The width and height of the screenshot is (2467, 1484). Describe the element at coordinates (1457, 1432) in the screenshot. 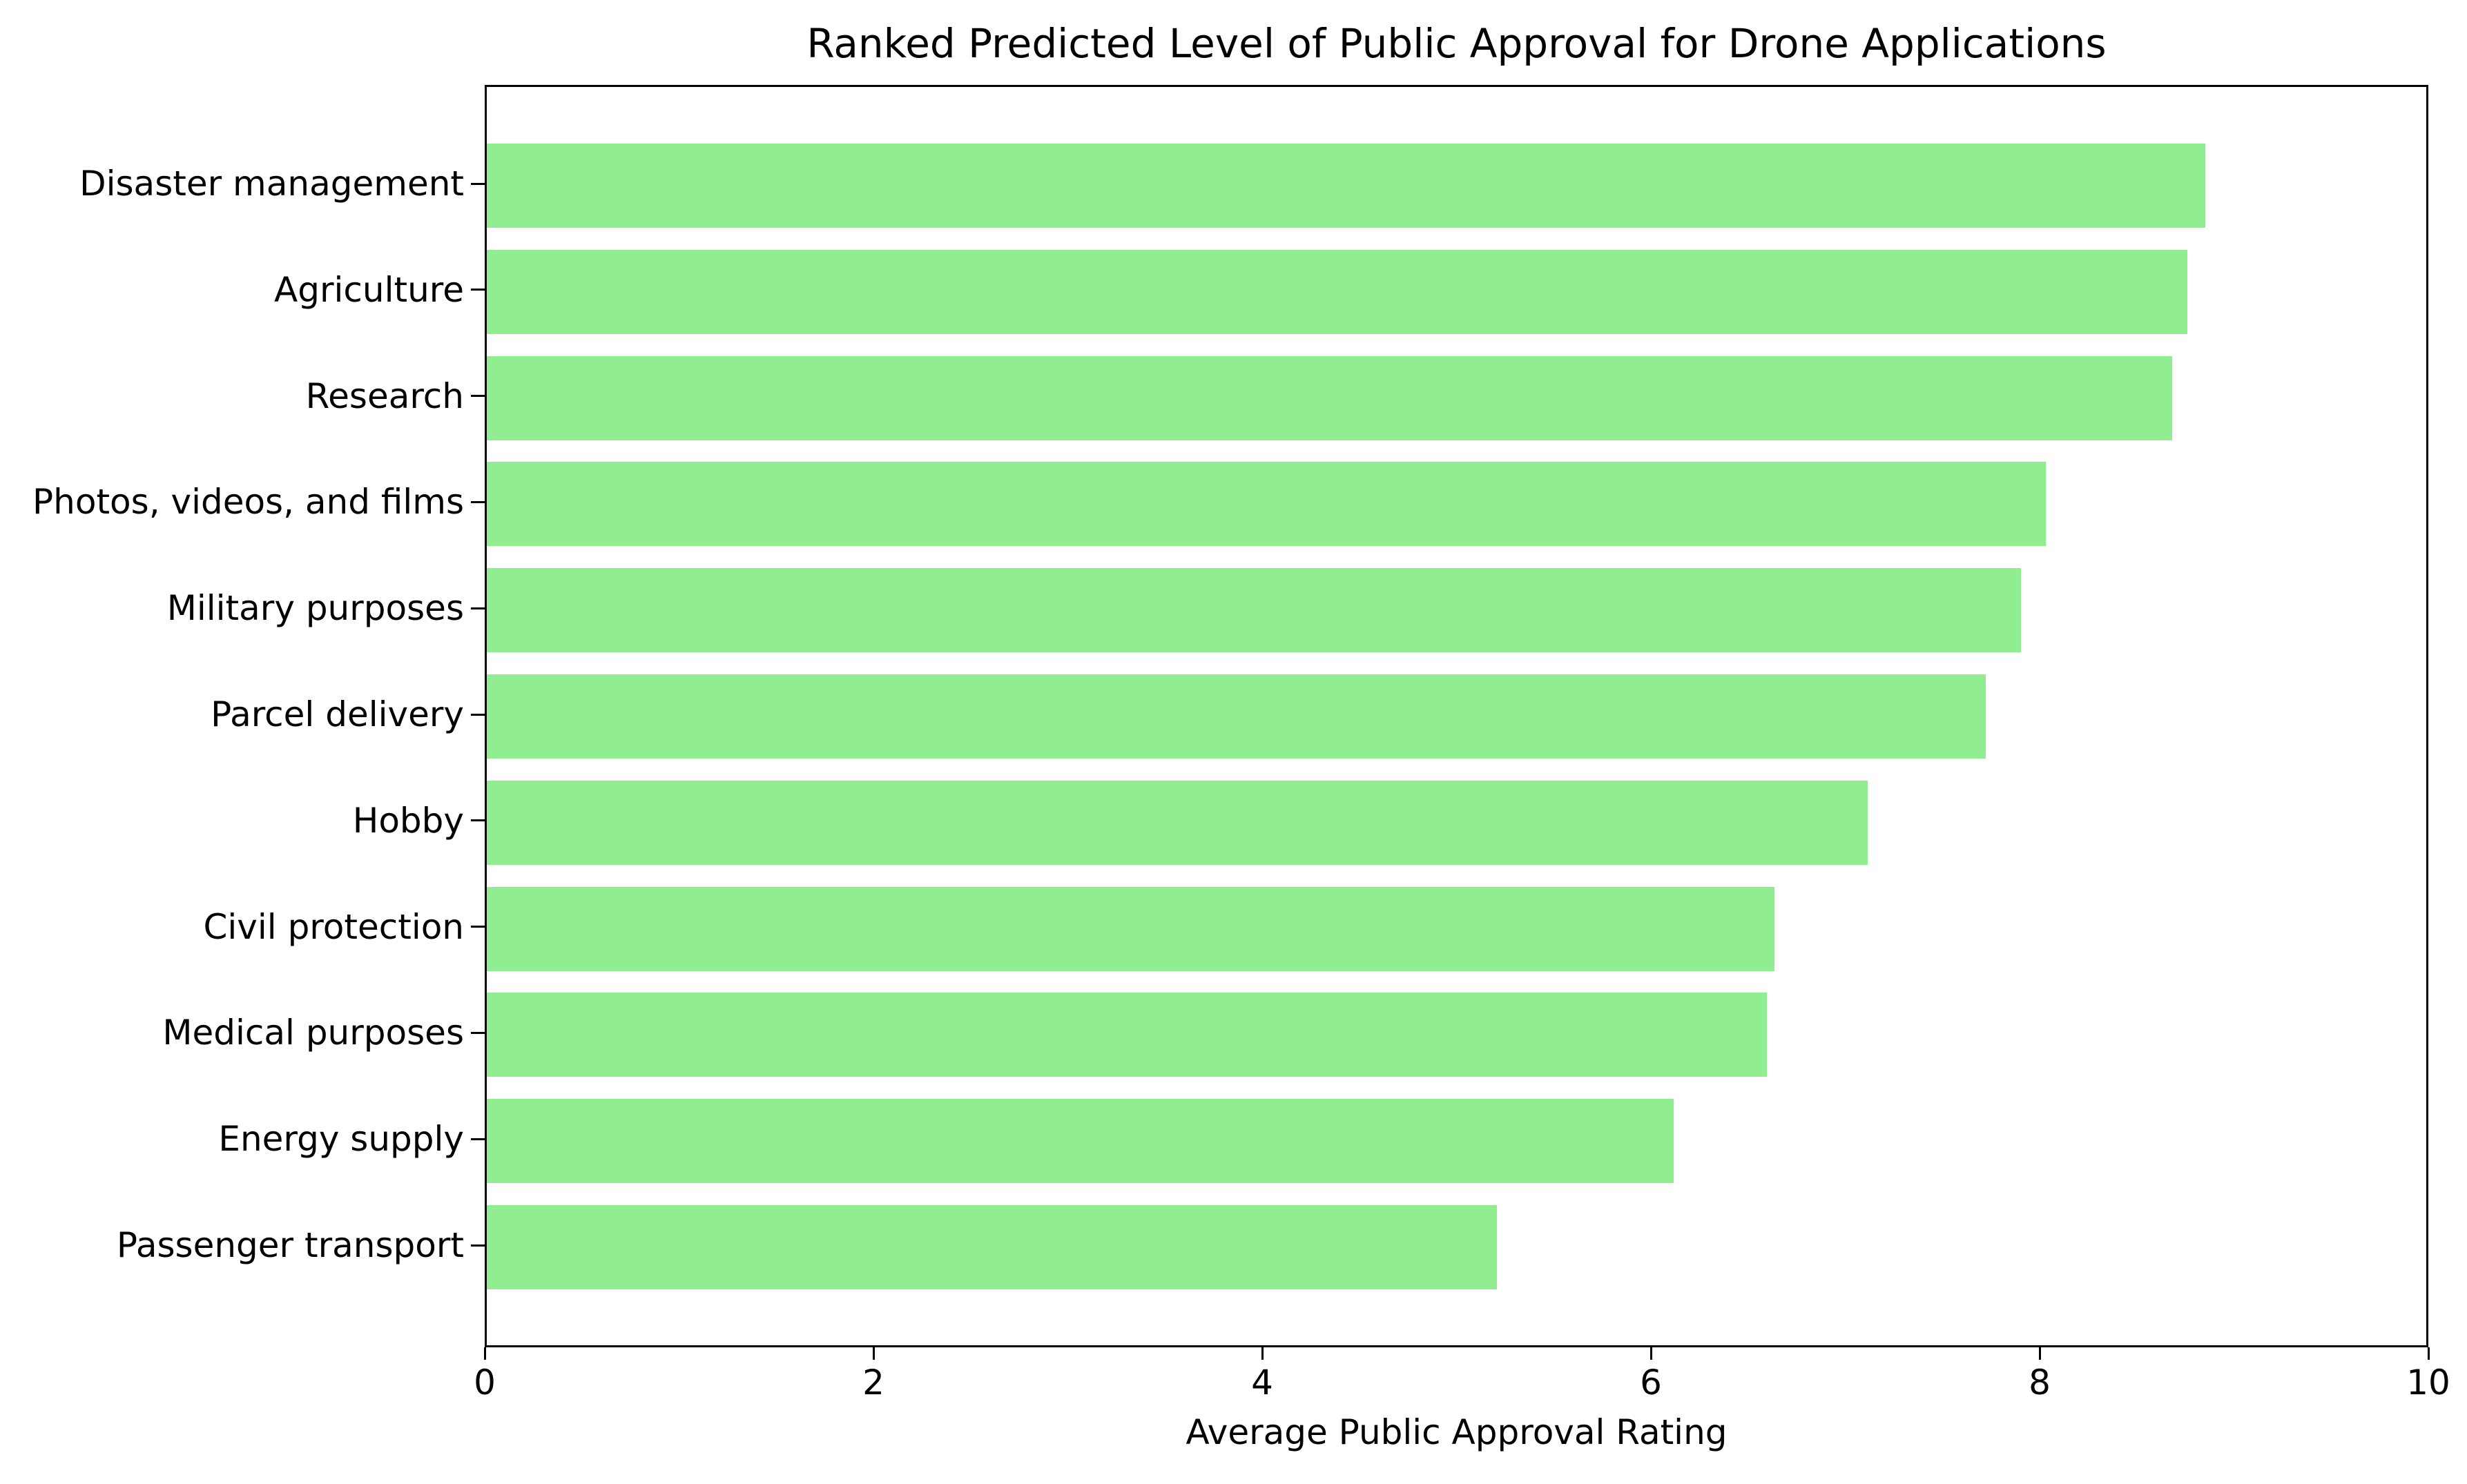

I see `x-axis-label: Average Public Approval Rating` at that location.